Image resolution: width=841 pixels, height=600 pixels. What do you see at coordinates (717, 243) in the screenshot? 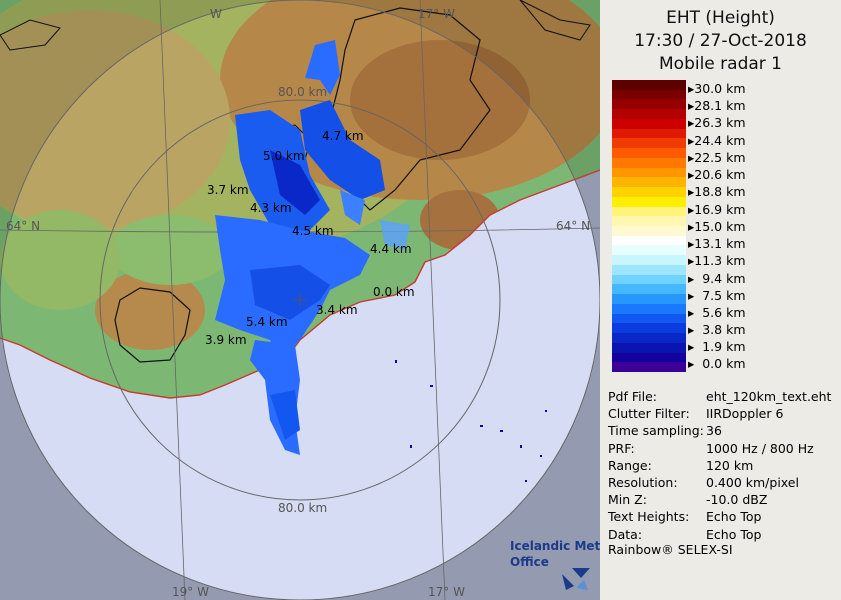
I see `legend-label: ▸13.1 km` at bounding box center [717, 243].